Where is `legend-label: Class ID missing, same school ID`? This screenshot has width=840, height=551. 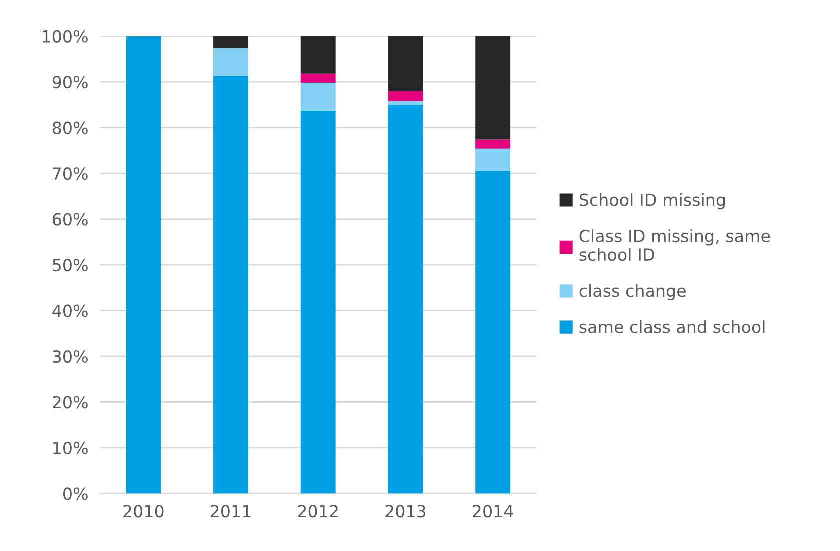
legend-label: Class ID missing, same school ID is located at coordinates (675, 246).